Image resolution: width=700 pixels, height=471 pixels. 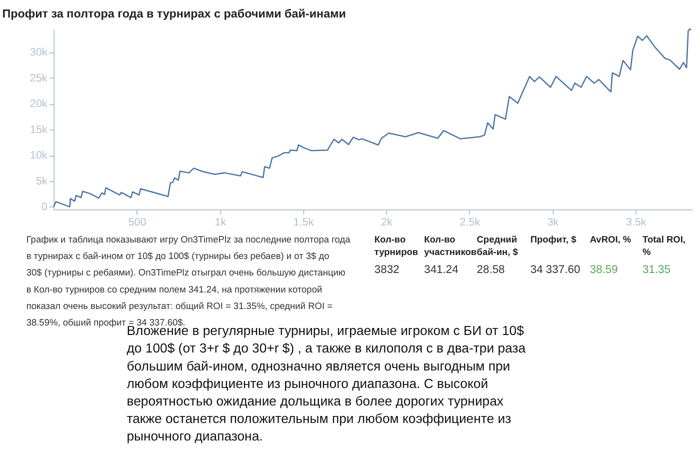 I want to click on text: AvROI, %, so click(x=611, y=239).